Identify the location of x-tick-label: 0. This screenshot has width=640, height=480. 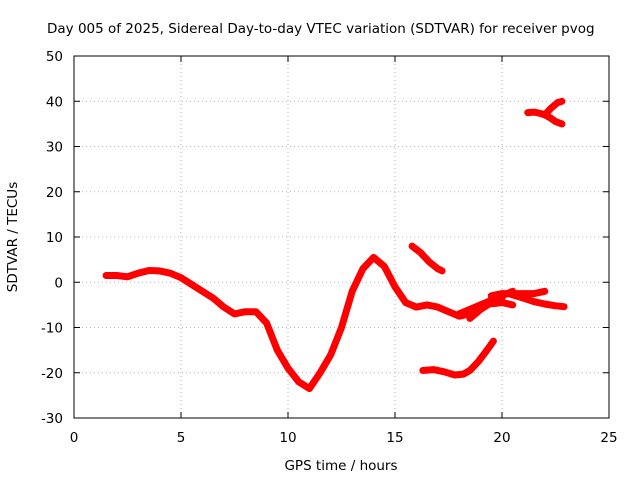
(74, 438).